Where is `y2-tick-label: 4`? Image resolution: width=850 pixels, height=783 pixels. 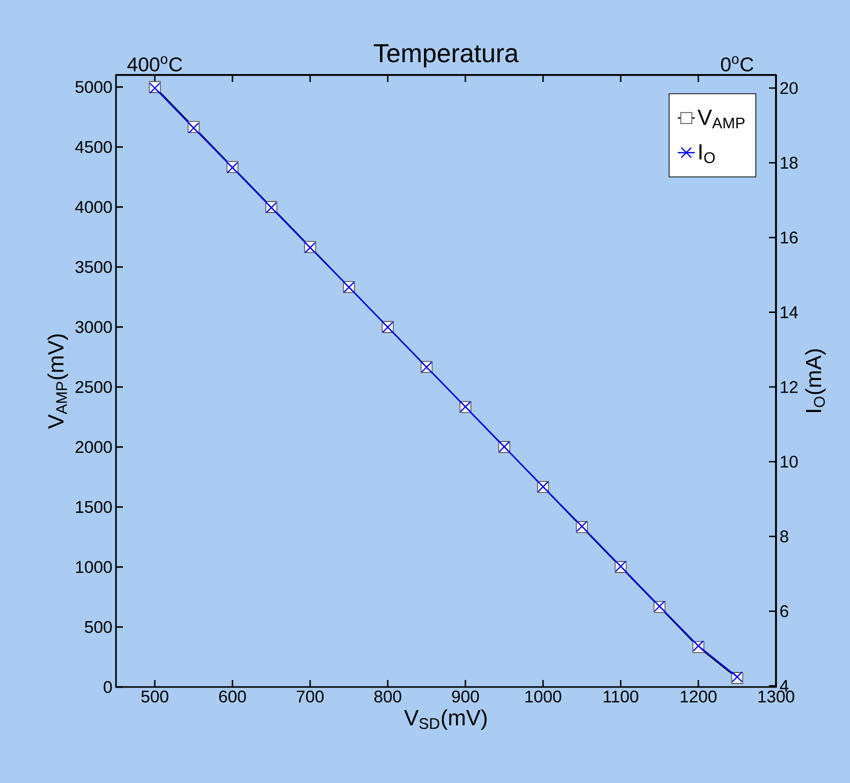
y2-tick-label: 4 is located at coordinates (784, 686).